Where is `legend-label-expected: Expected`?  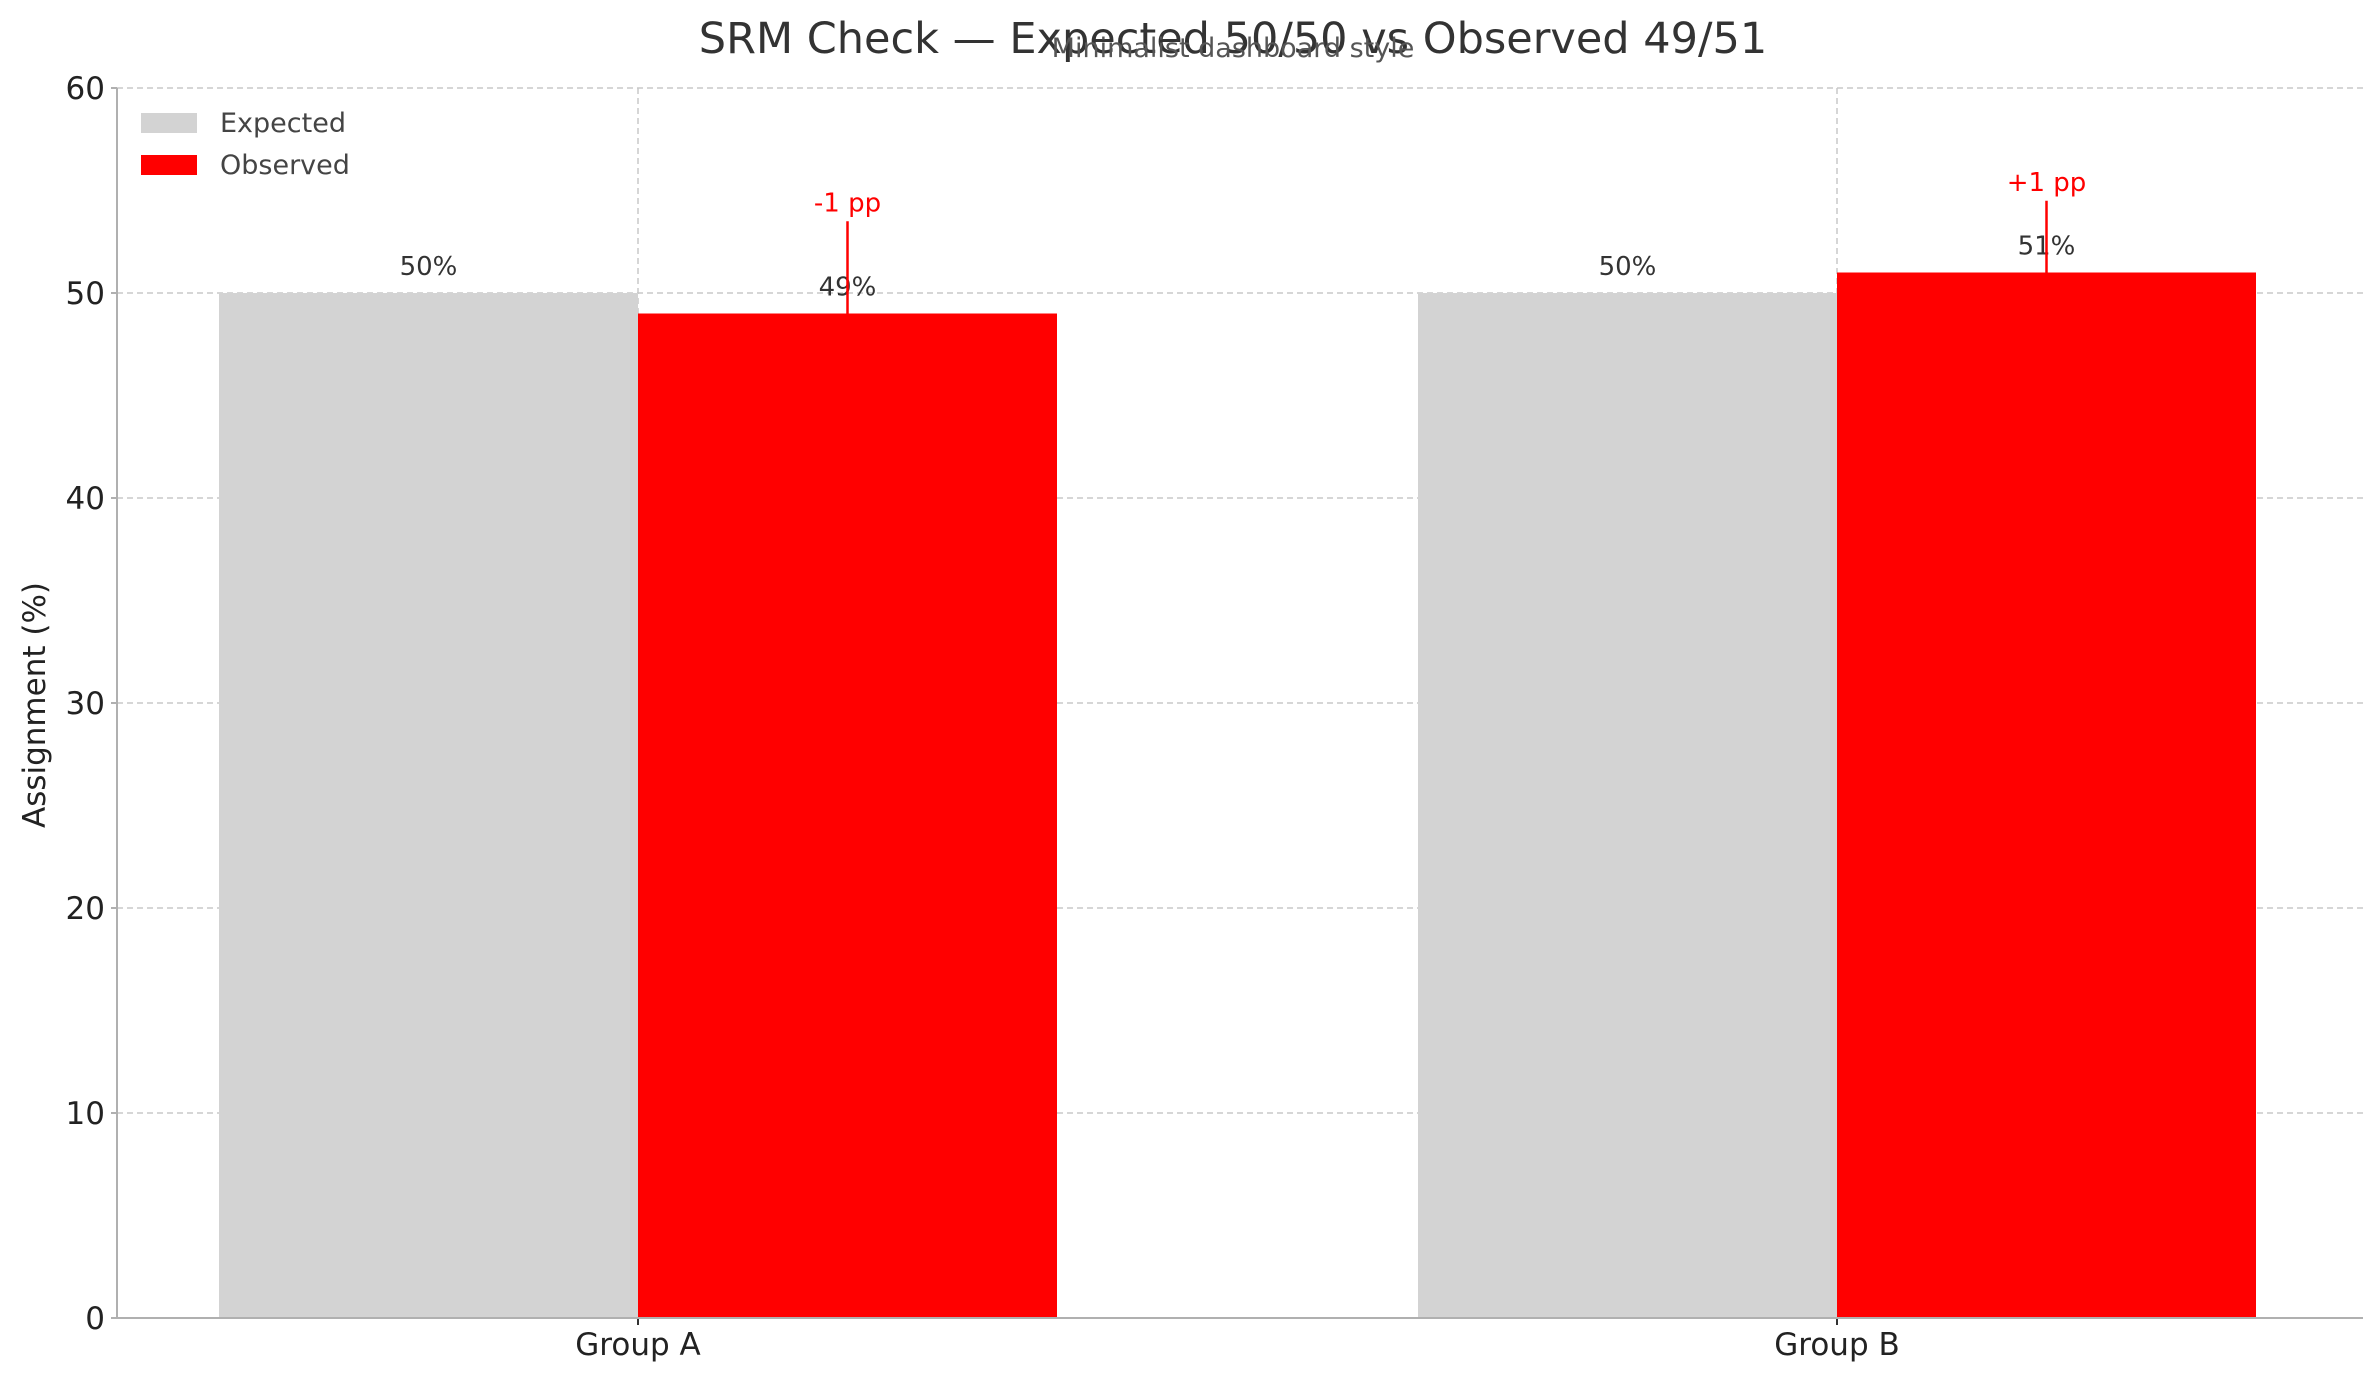 legend-label-expected: Expected is located at coordinates (283, 123).